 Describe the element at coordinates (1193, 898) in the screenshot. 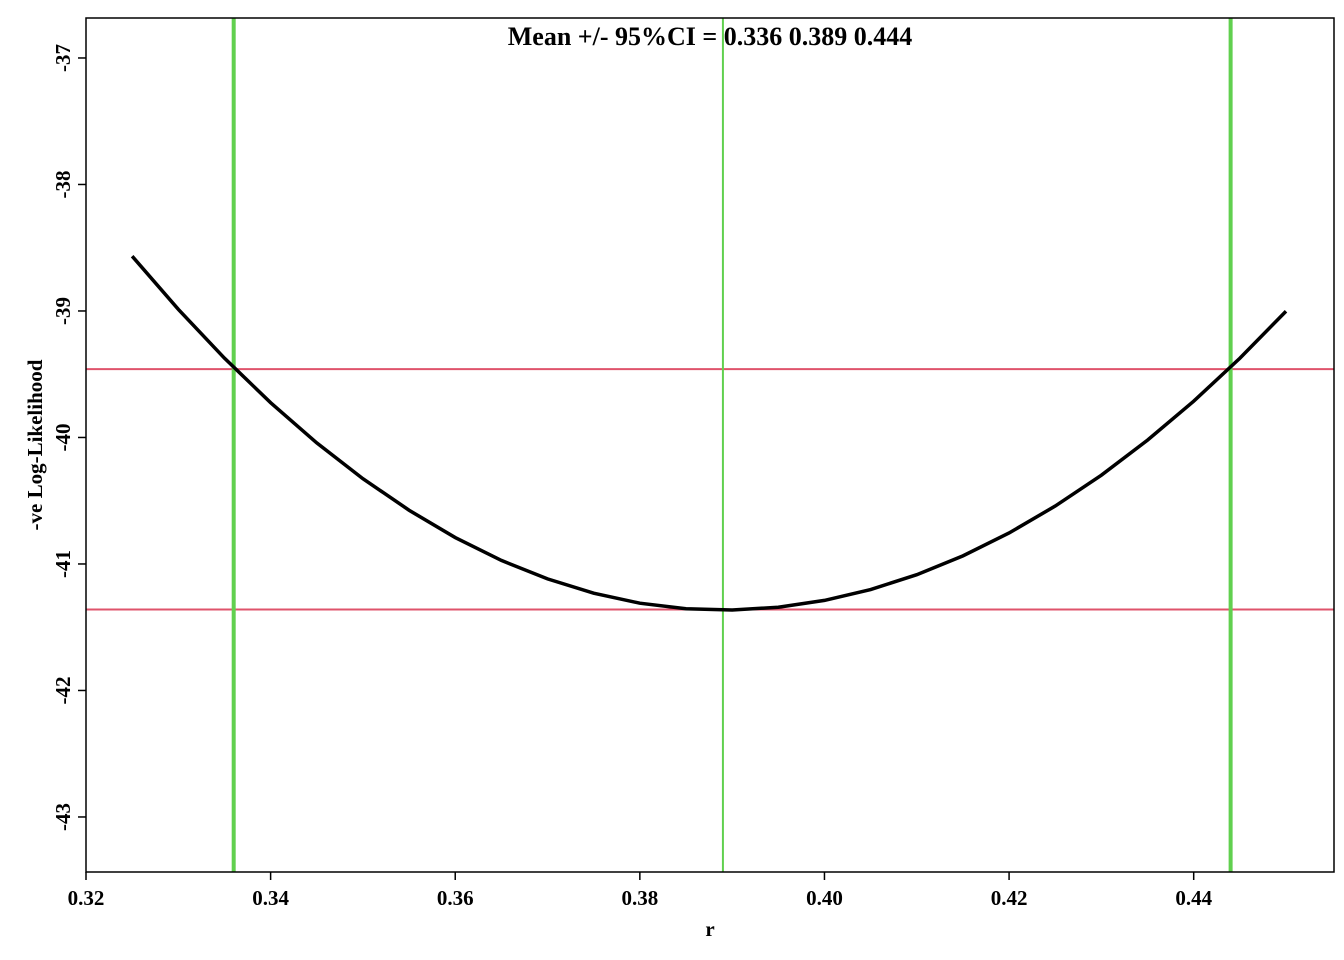

I see `x-tick-label: 0.44` at that location.